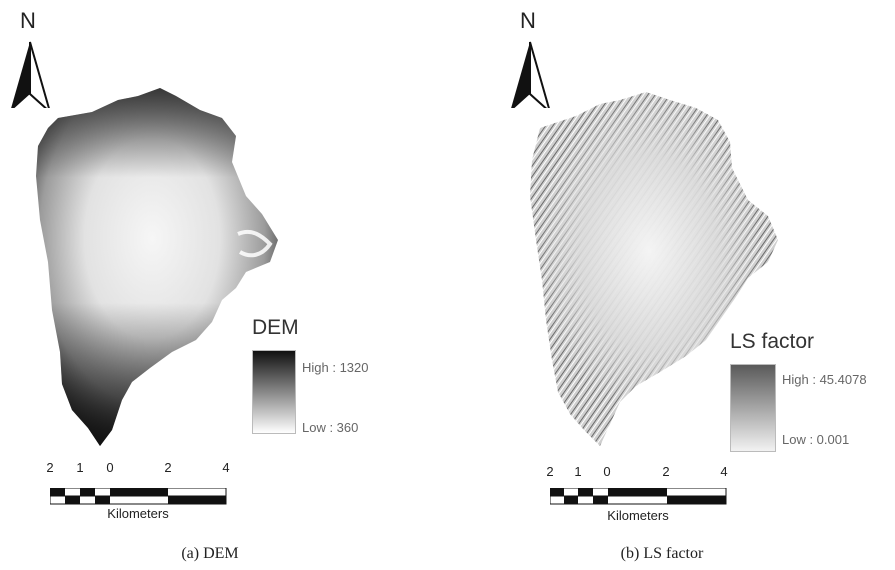 The width and height of the screenshot is (895, 570). I want to click on legend-low-label: Low : 0.001, so click(816, 439).